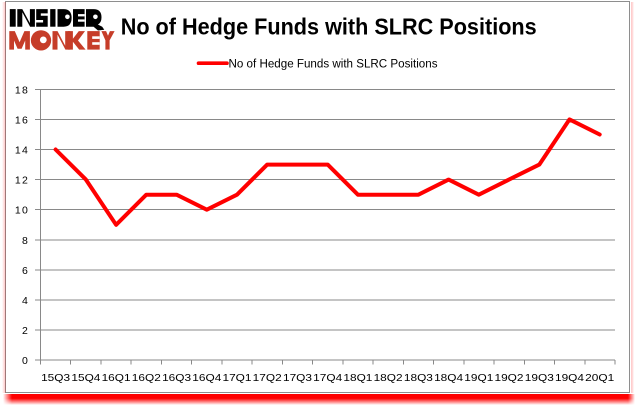 The image size is (635, 405). What do you see at coordinates (55, 378) in the screenshot?
I see `svg-text: 15Q3` at bounding box center [55, 378].